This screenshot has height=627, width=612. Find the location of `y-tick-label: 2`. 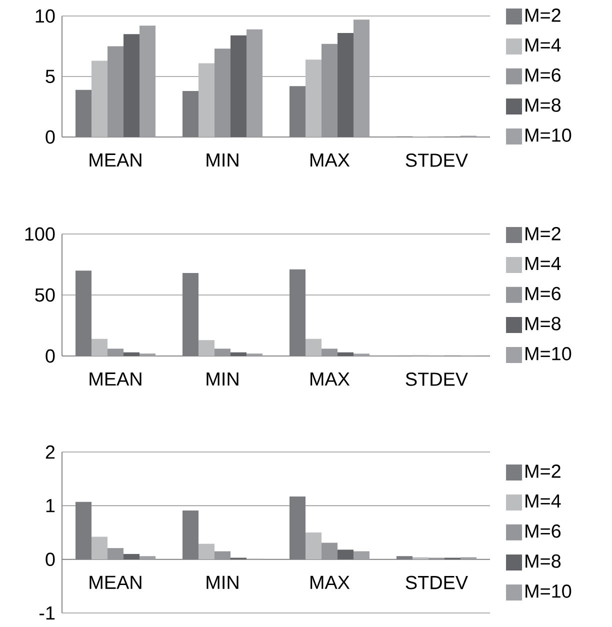

y-tick-label: 2 is located at coordinates (50, 452).